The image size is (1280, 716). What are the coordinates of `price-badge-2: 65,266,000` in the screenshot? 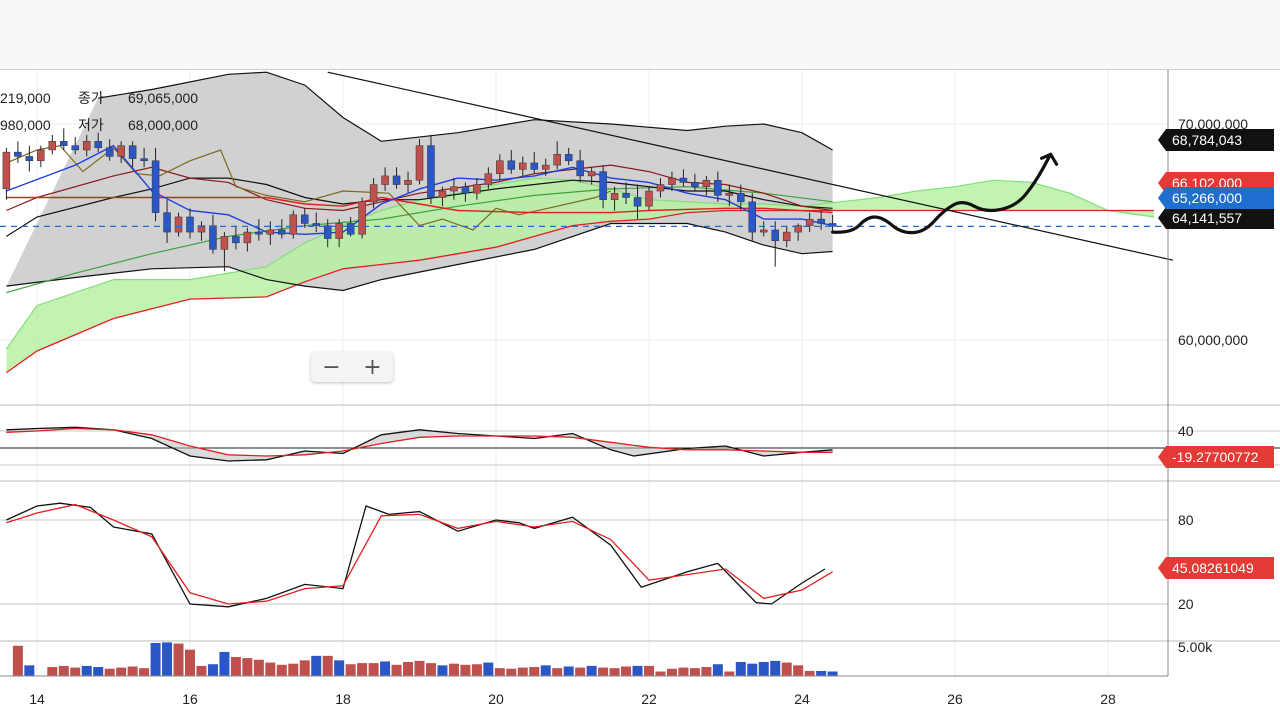 It's located at (1216, 198).